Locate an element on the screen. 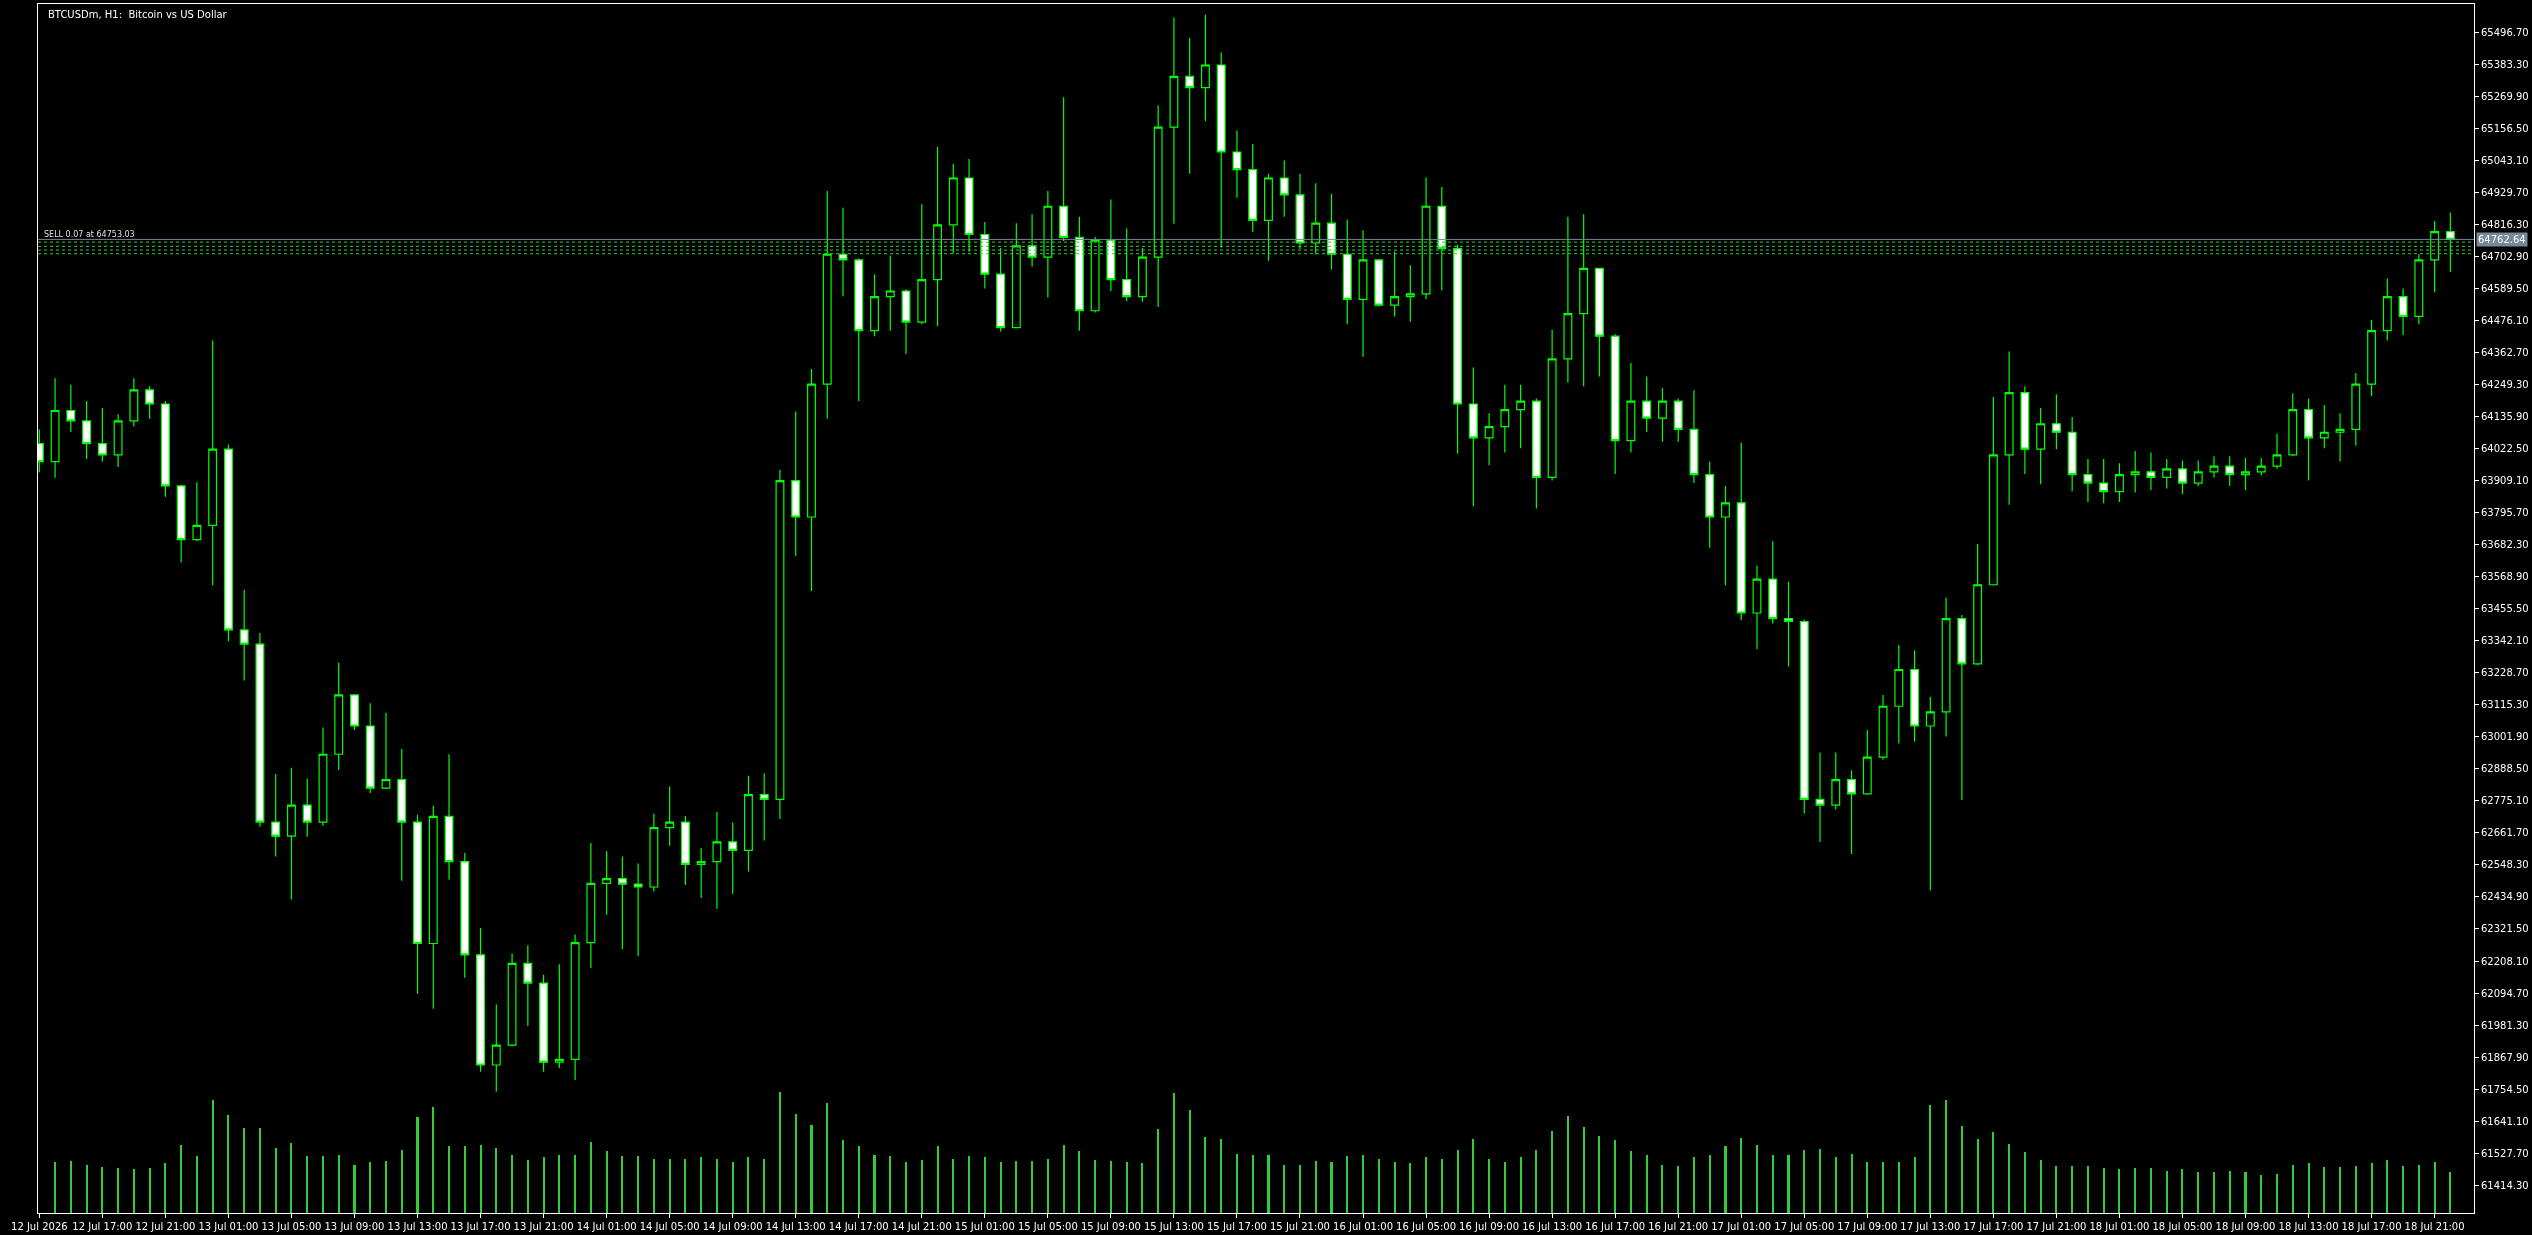 The height and width of the screenshot is (1235, 2532). ref-line-label: SELL 0.07 at 64753.03 is located at coordinates (89, 234).